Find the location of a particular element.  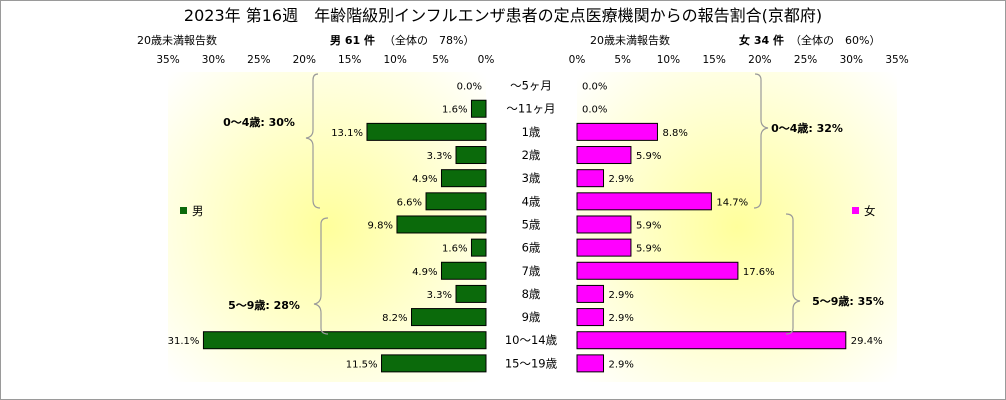

male-count-label: 男 61 件 is located at coordinates (352, 40).